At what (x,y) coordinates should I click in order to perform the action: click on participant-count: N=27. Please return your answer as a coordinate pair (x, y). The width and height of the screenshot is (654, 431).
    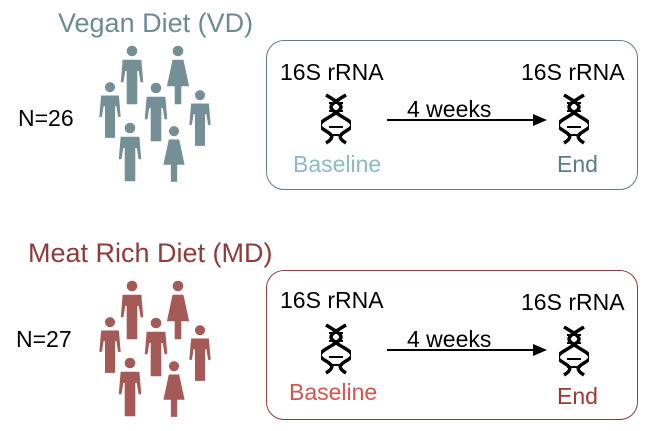
    Looking at the image, I should click on (44, 339).